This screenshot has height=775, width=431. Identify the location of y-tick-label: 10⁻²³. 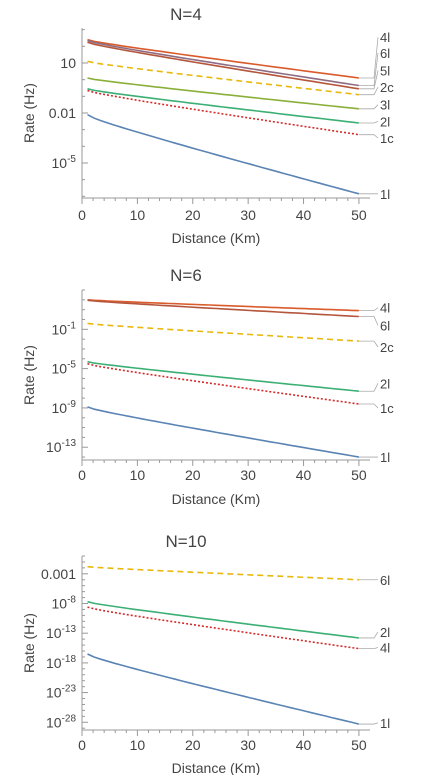
(61, 692).